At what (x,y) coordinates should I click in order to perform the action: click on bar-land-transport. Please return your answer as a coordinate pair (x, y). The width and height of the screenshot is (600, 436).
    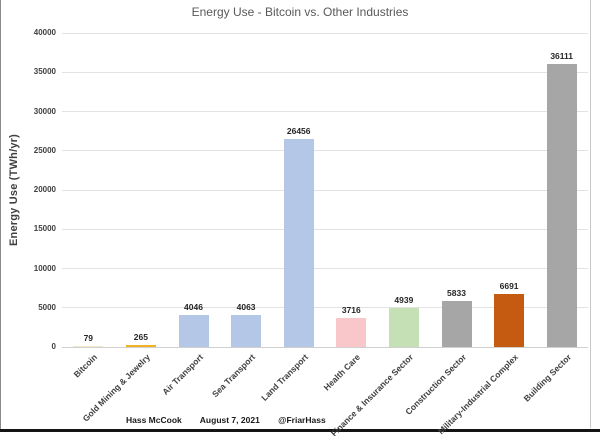
    Looking at the image, I should click on (298, 243).